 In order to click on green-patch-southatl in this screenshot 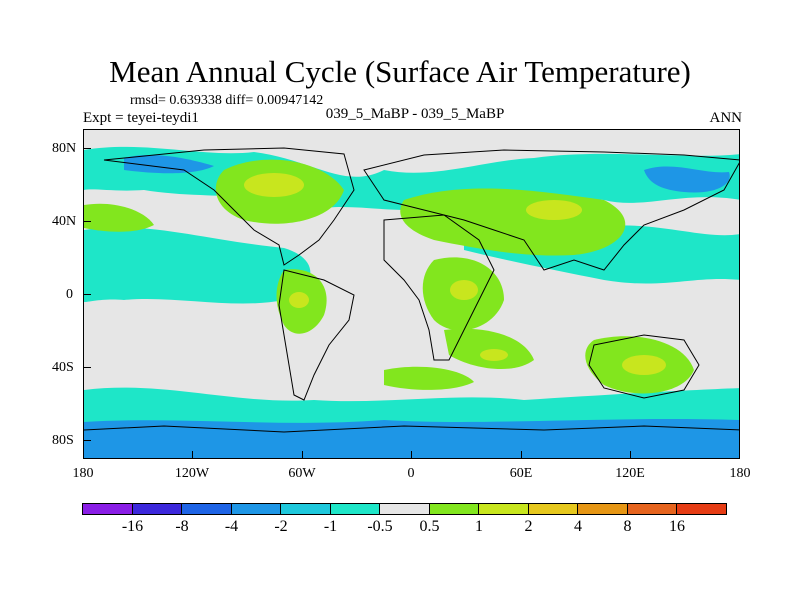, I will do `click(429, 378)`.